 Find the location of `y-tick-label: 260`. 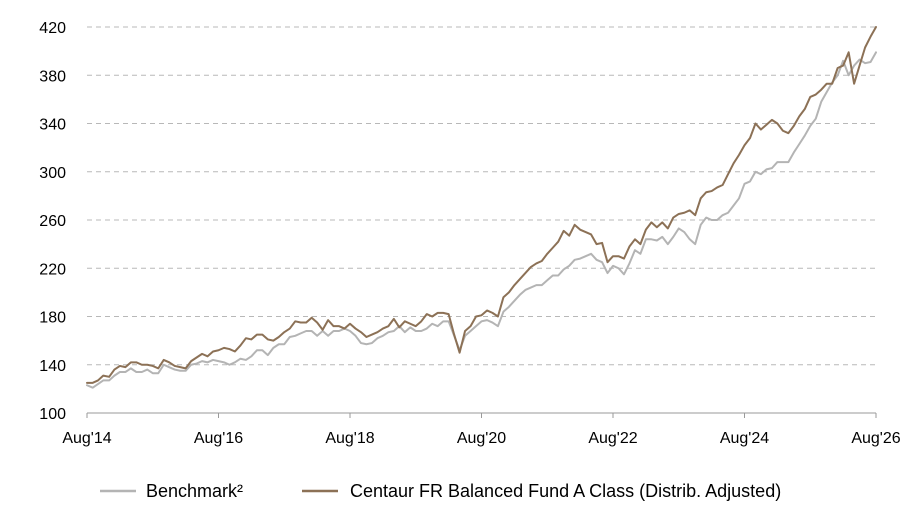

y-tick-label: 260 is located at coordinates (52, 221).